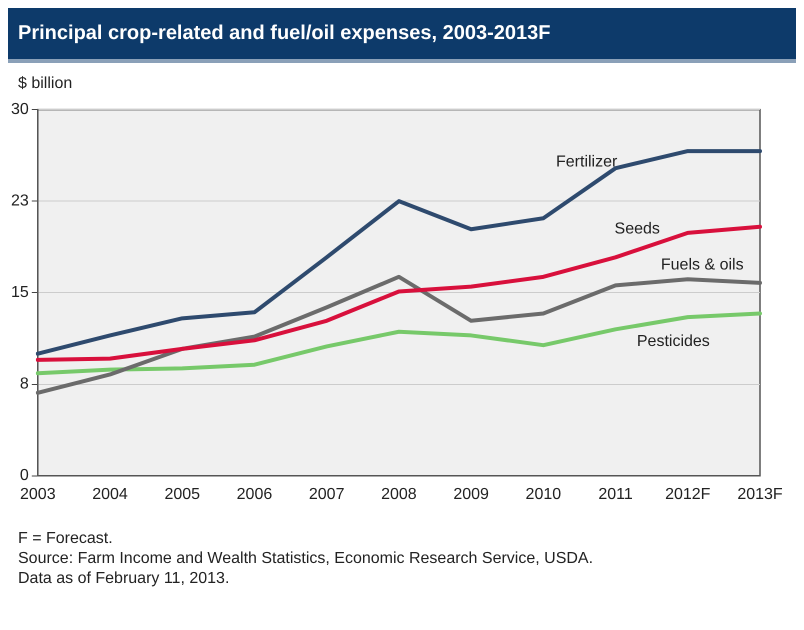  What do you see at coordinates (38, 494) in the screenshot?
I see `x-tick-label: 2003` at bounding box center [38, 494].